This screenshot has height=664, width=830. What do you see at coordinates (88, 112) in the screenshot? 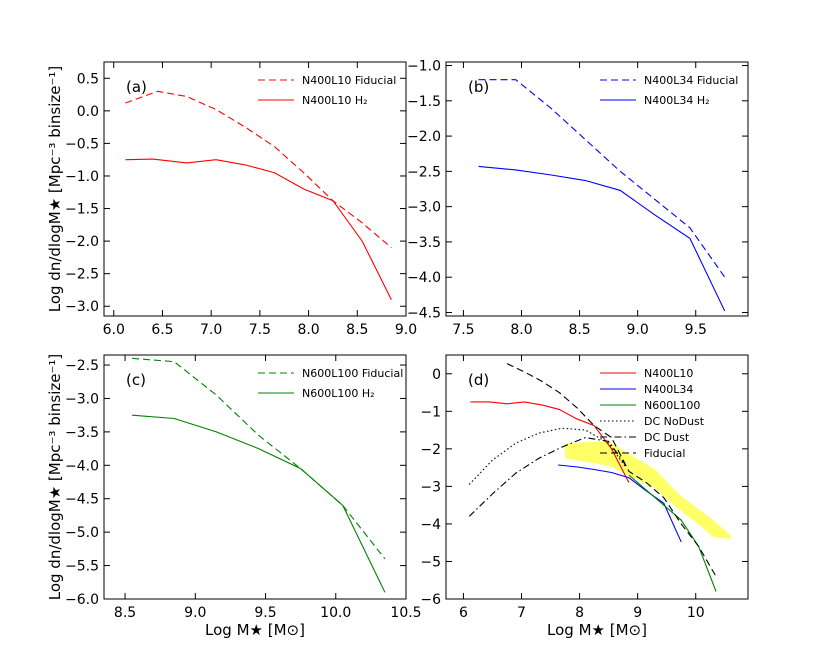
I see `y-tick-label: 0.0` at bounding box center [88, 112].